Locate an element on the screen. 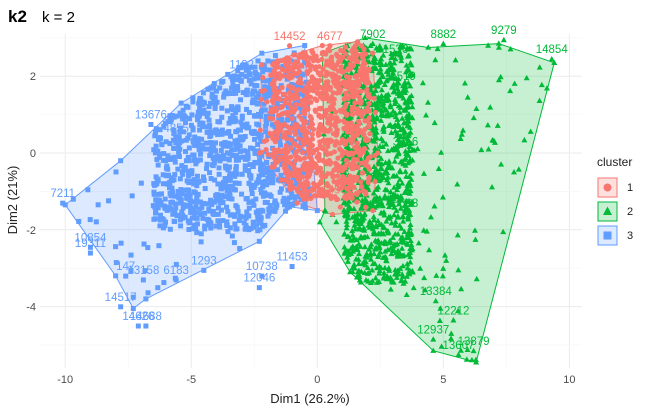 The width and height of the screenshot is (656, 412). point-label: 9279 is located at coordinates (504, 31).